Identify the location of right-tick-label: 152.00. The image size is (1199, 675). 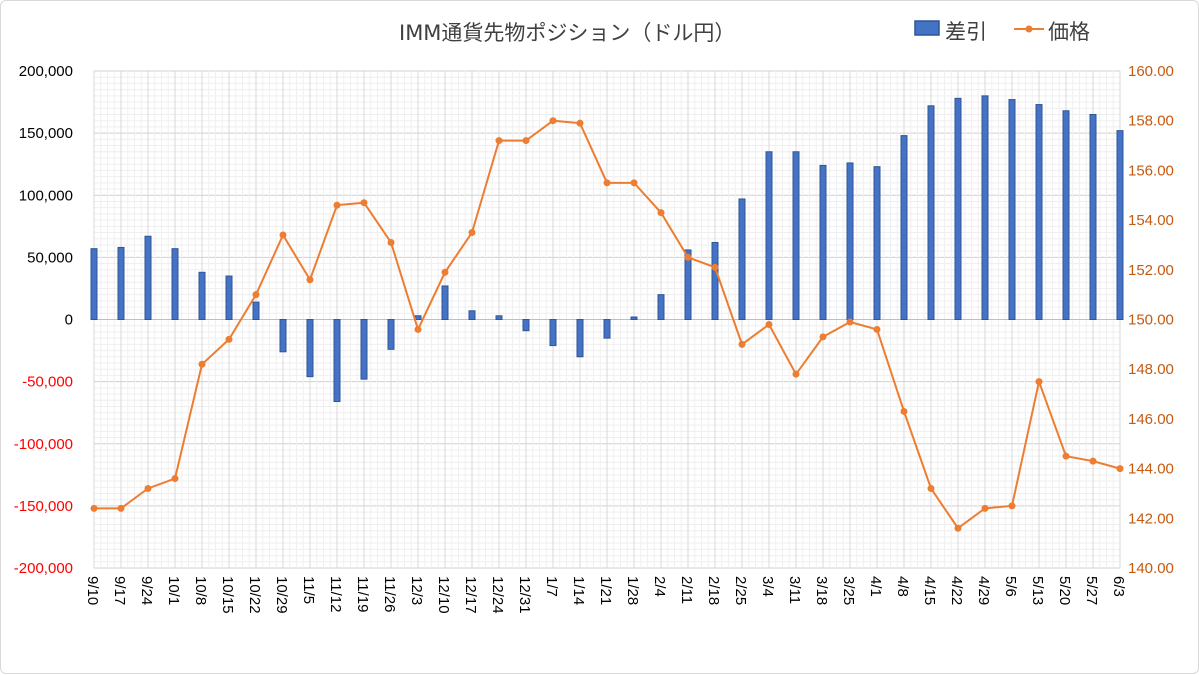
(1151, 270).